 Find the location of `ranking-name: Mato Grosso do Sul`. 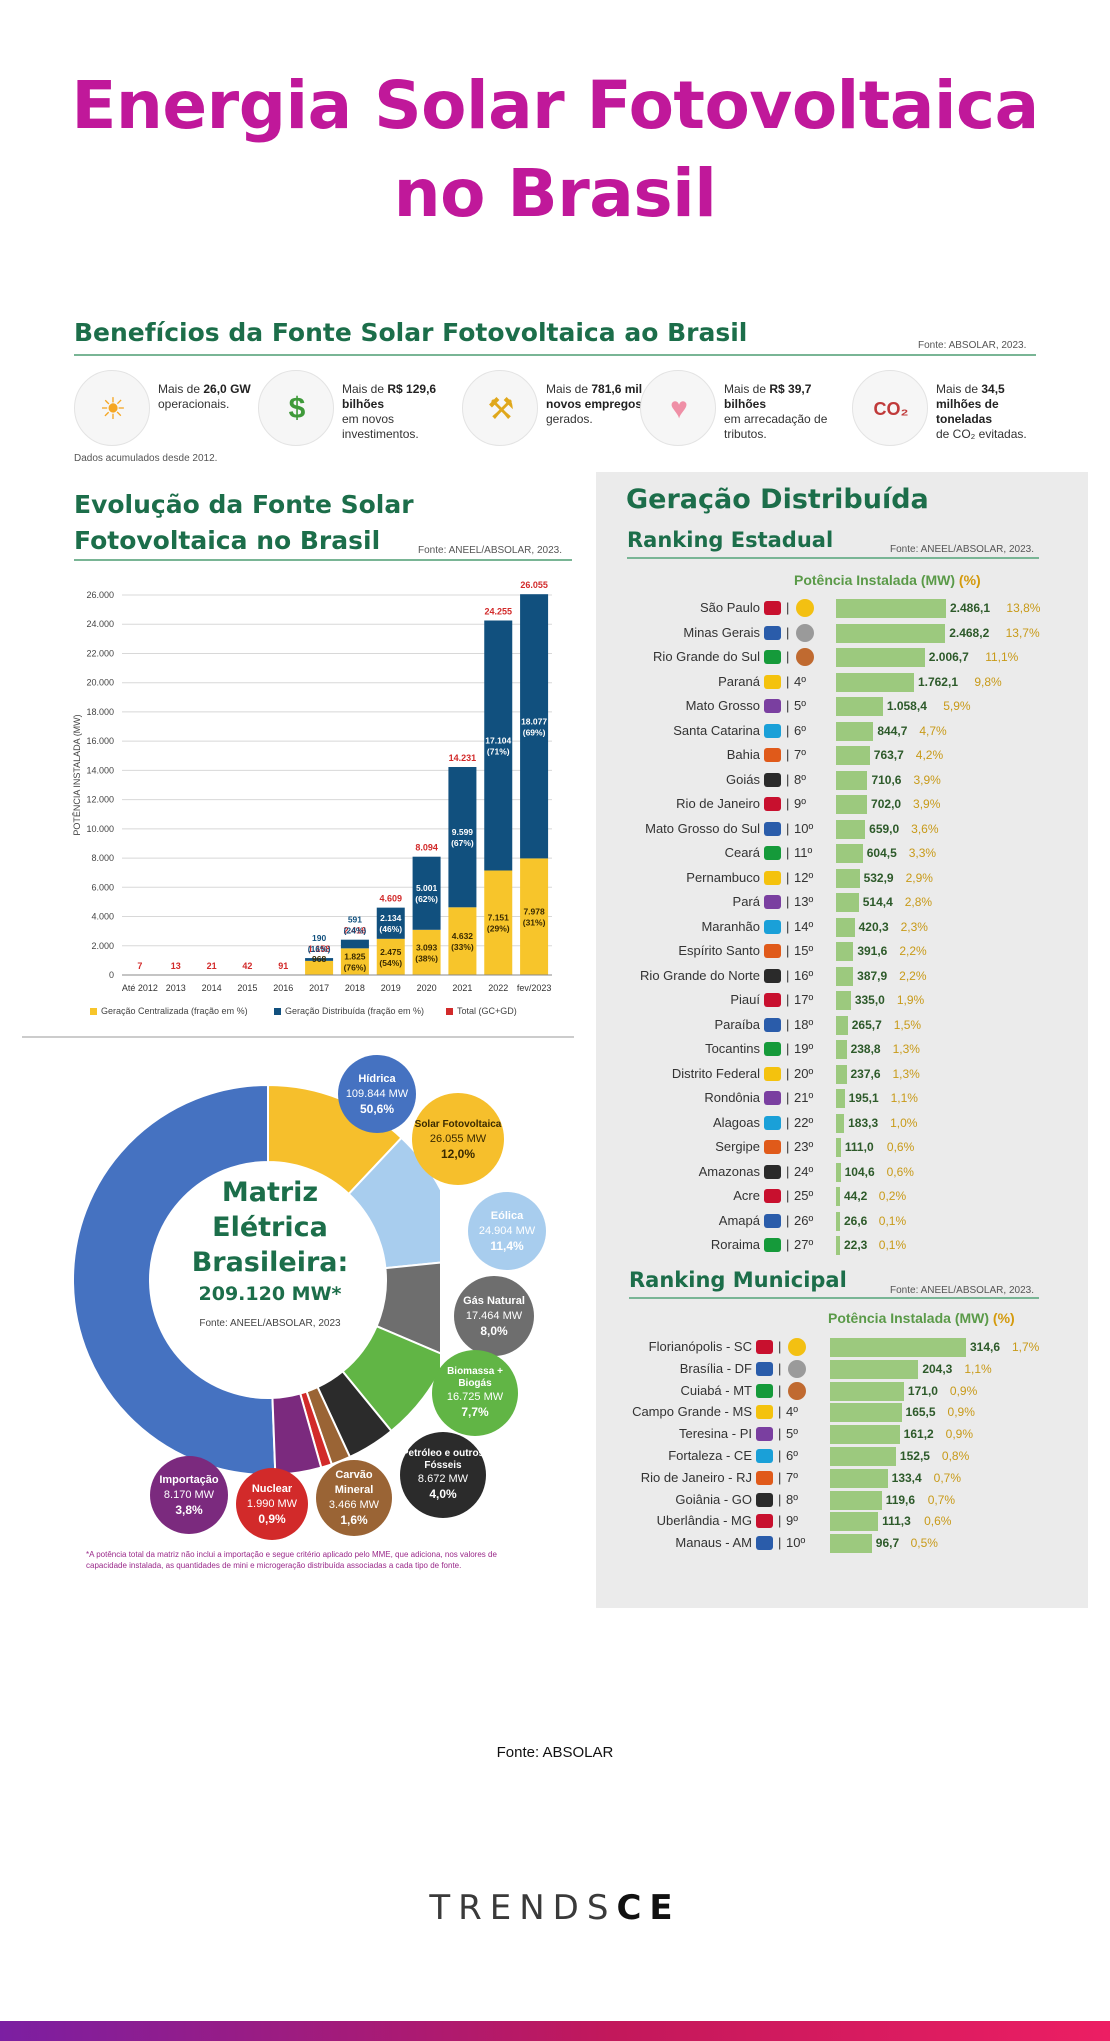

ranking-name: Mato Grosso do Sul is located at coordinates (702, 828).